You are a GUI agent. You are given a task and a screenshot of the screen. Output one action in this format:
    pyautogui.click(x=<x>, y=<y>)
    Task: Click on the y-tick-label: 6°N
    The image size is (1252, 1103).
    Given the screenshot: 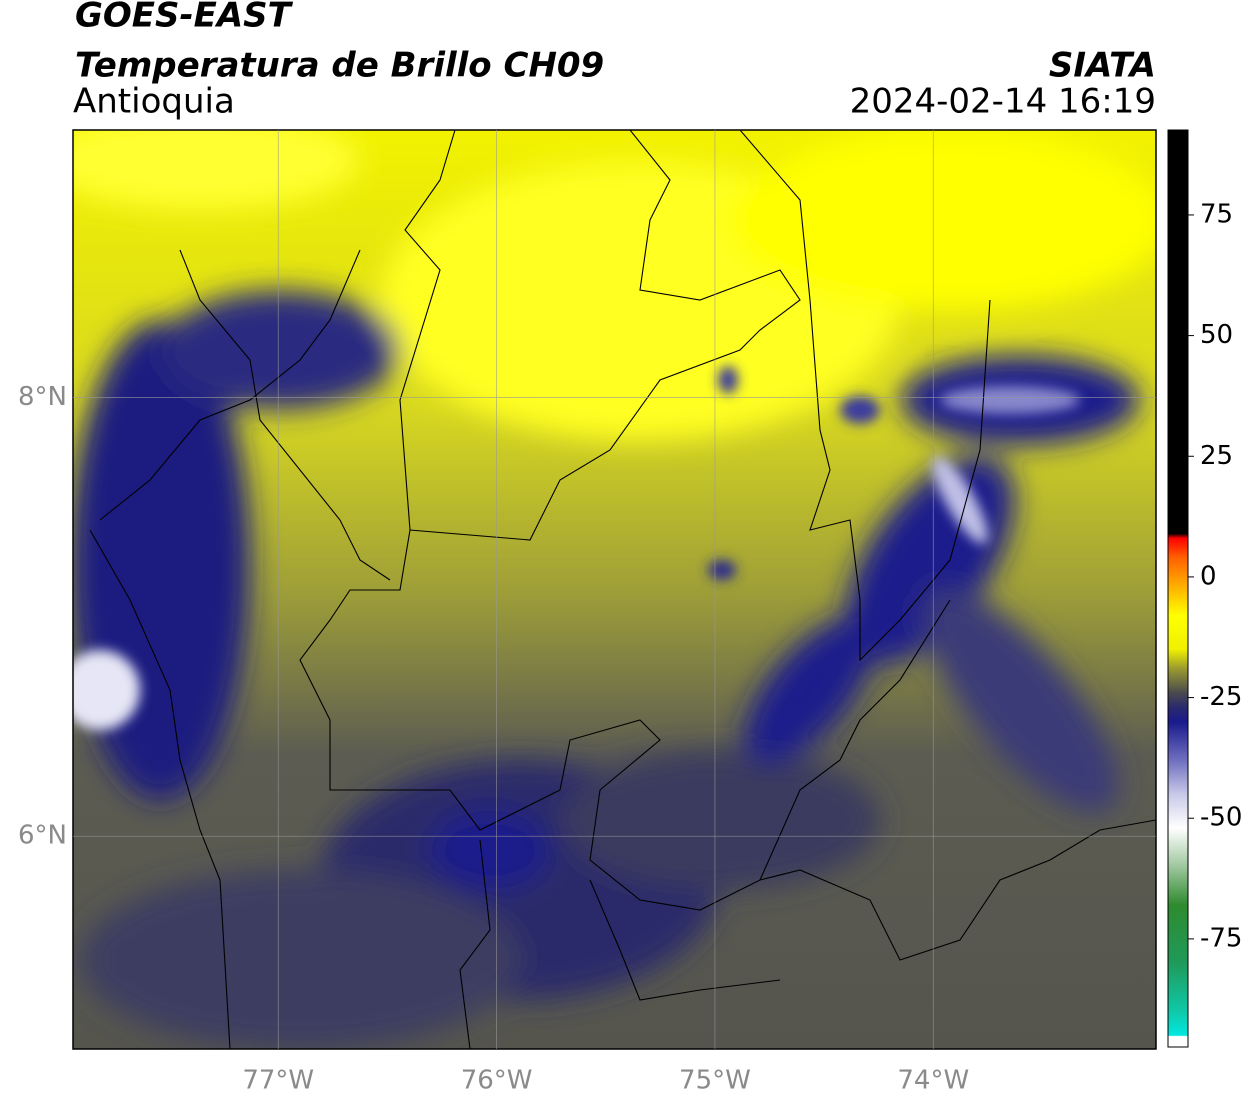 What is the action you would take?
    pyautogui.click(x=42, y=836)
    